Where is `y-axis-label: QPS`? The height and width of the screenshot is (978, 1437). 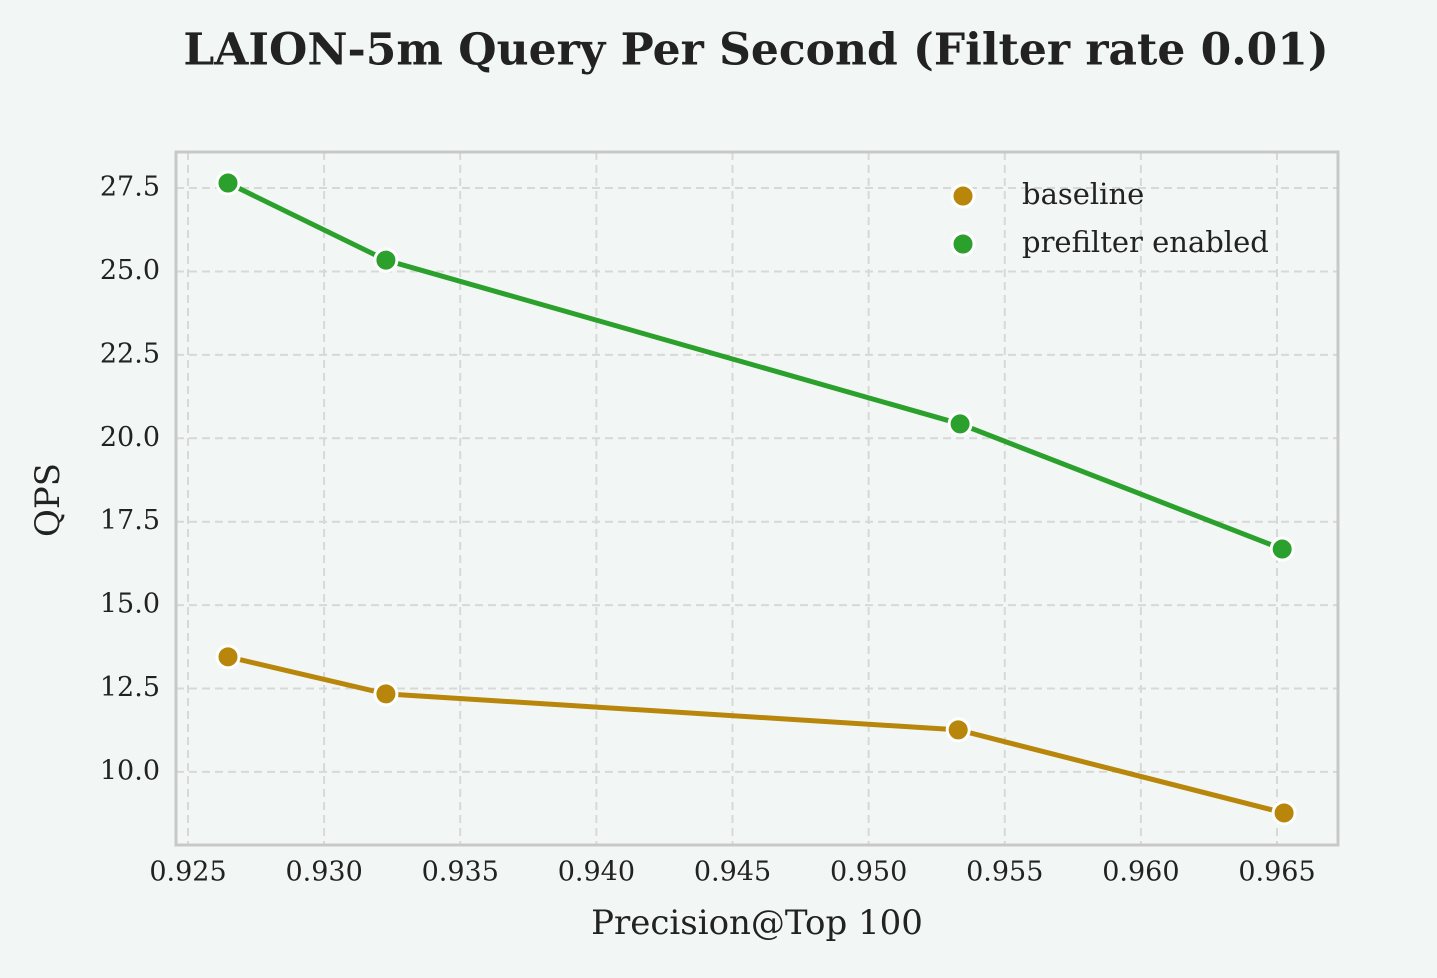 y-axis-label: QPS is located at coordinates (48, 500).